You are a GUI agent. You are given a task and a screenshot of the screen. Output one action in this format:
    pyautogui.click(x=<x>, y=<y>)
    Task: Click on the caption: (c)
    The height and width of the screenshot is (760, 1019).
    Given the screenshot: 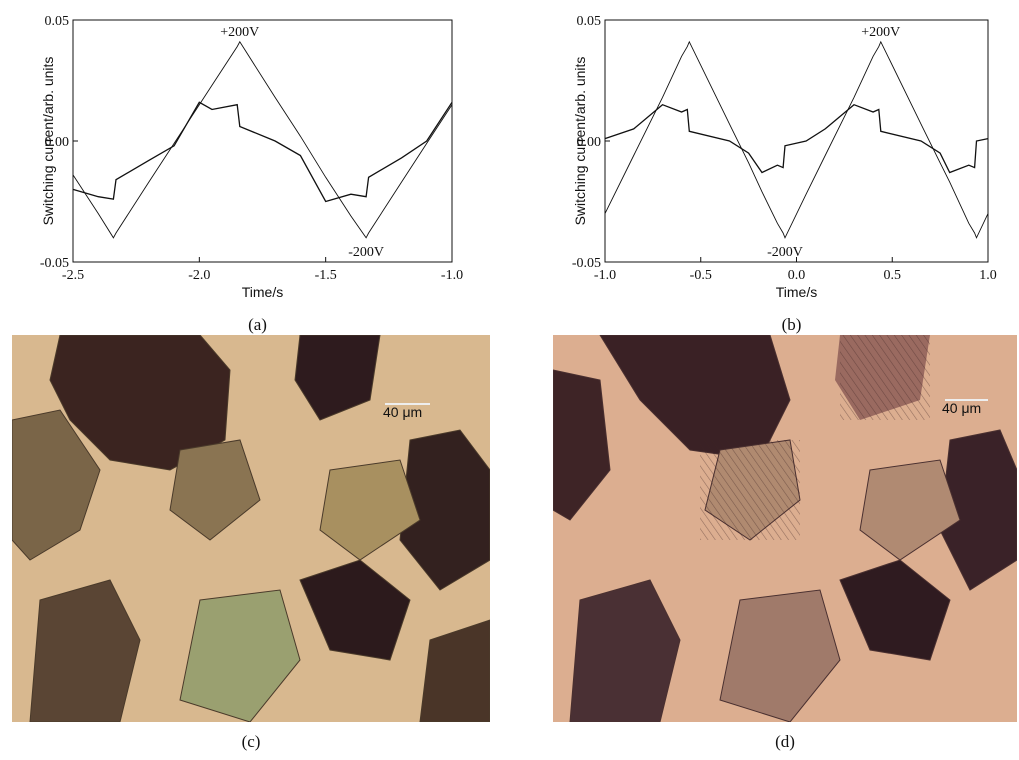 What is the action you would take?
    pyautogui.click(x=251, y=741)
    